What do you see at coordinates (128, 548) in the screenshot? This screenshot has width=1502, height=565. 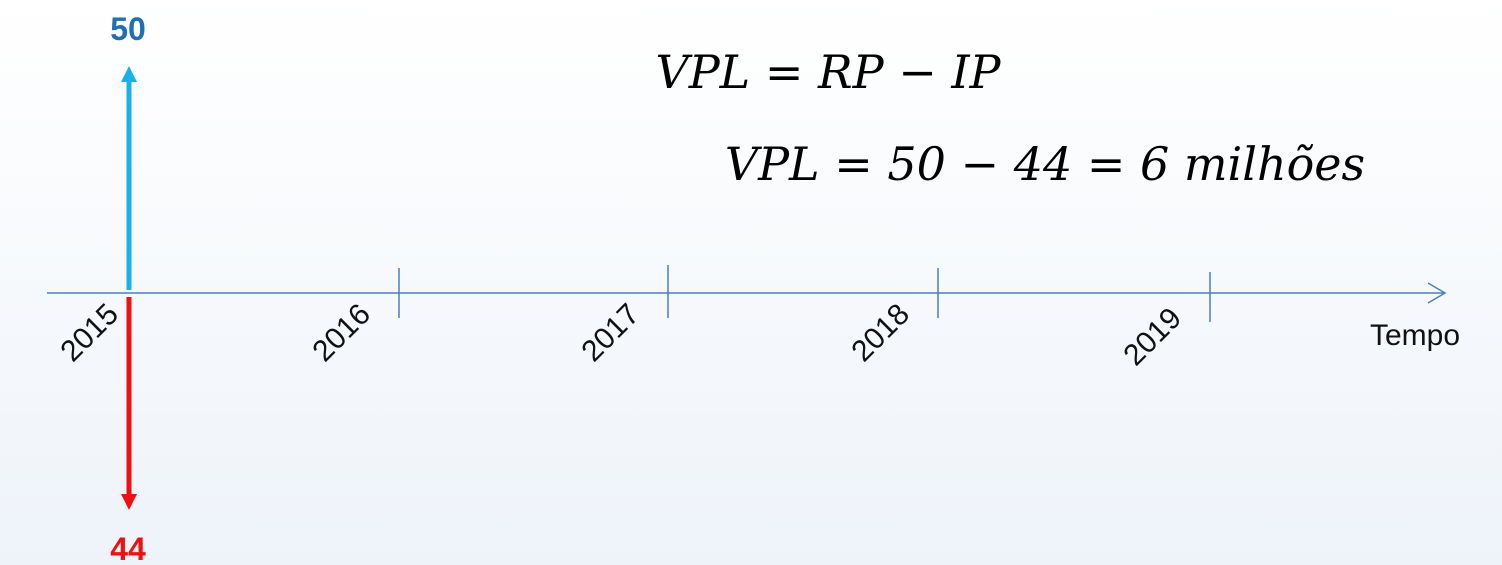 I see `outflow-label: 44` at bounding box center [128, 548].